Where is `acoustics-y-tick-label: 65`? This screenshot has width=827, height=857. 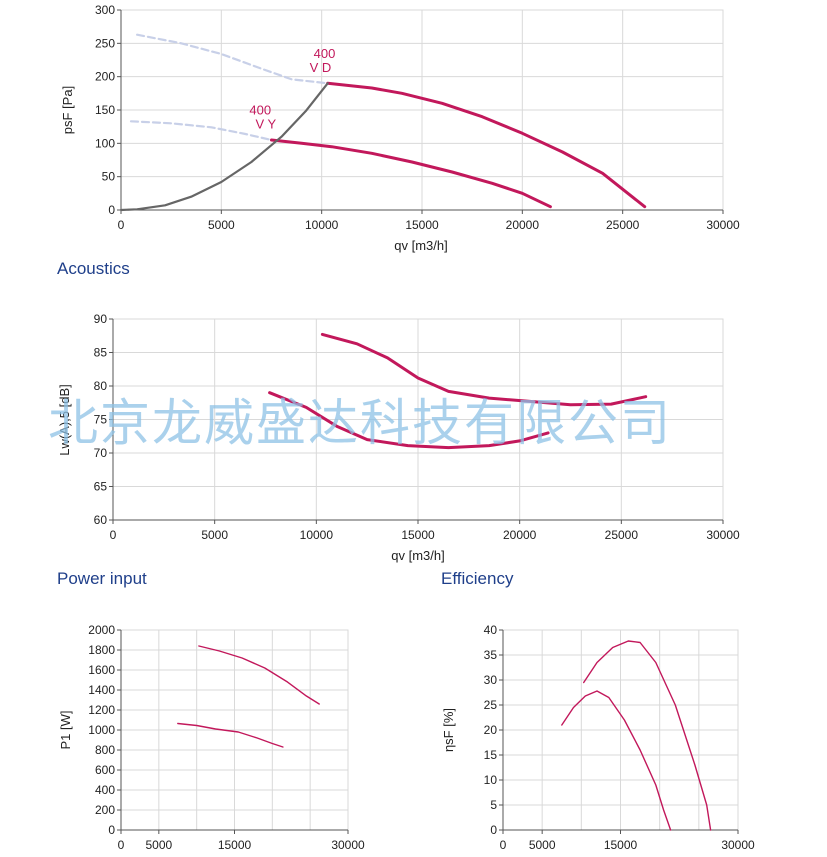
acoustics-y-tick-label: 65 is located at coordinates (101, 487).